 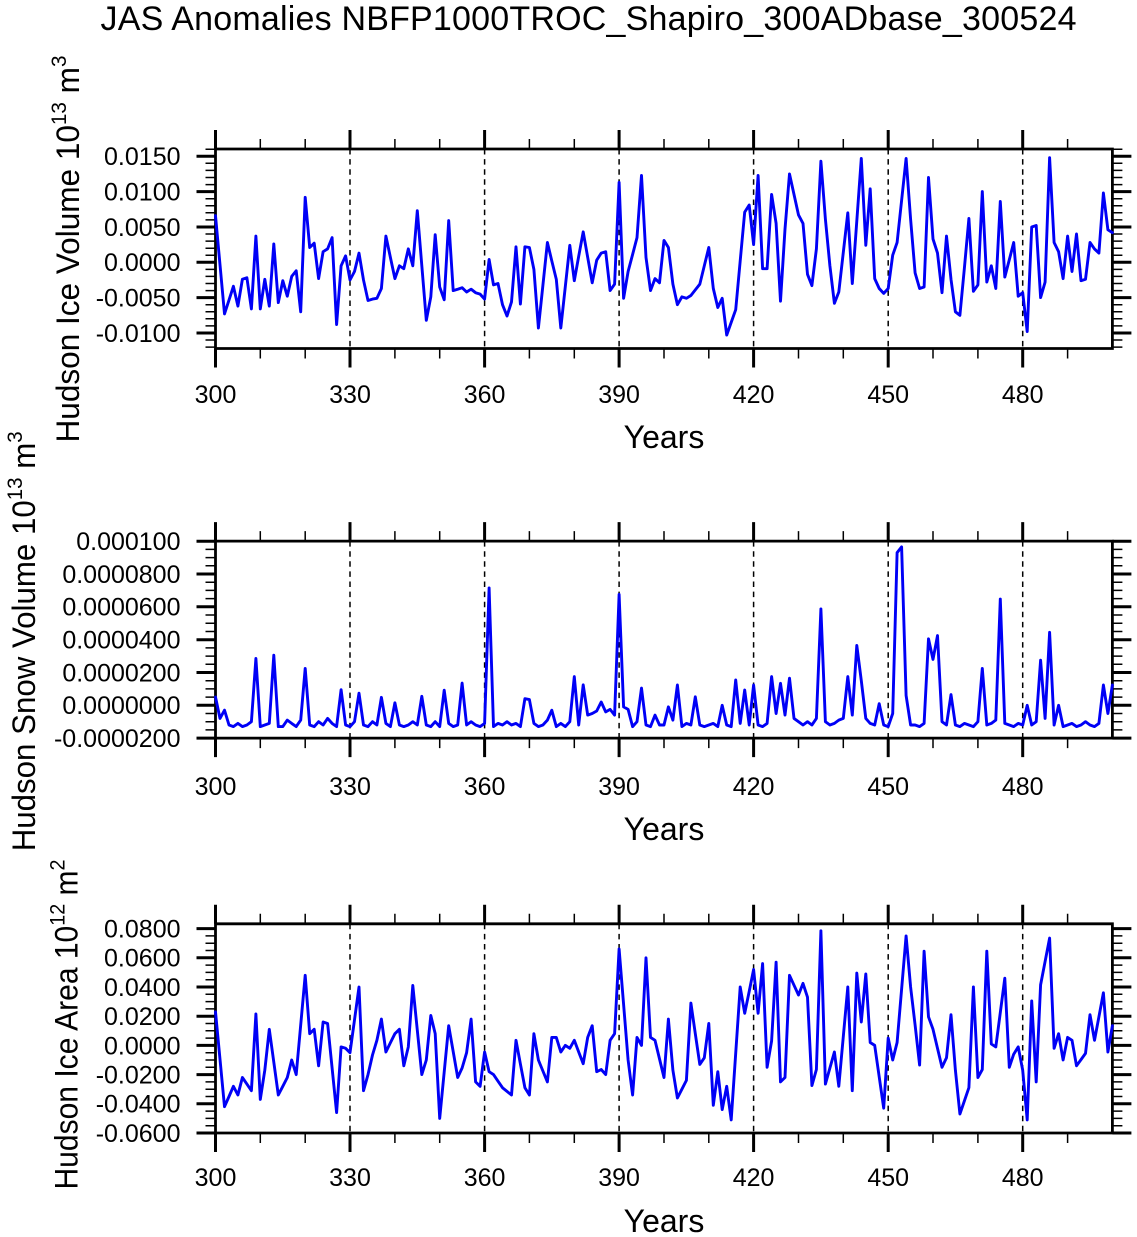 What do you see at coordinates (138, 334) in the screenshot?
I see `svg-text: -0.0100` at bounding box center [138, 334].